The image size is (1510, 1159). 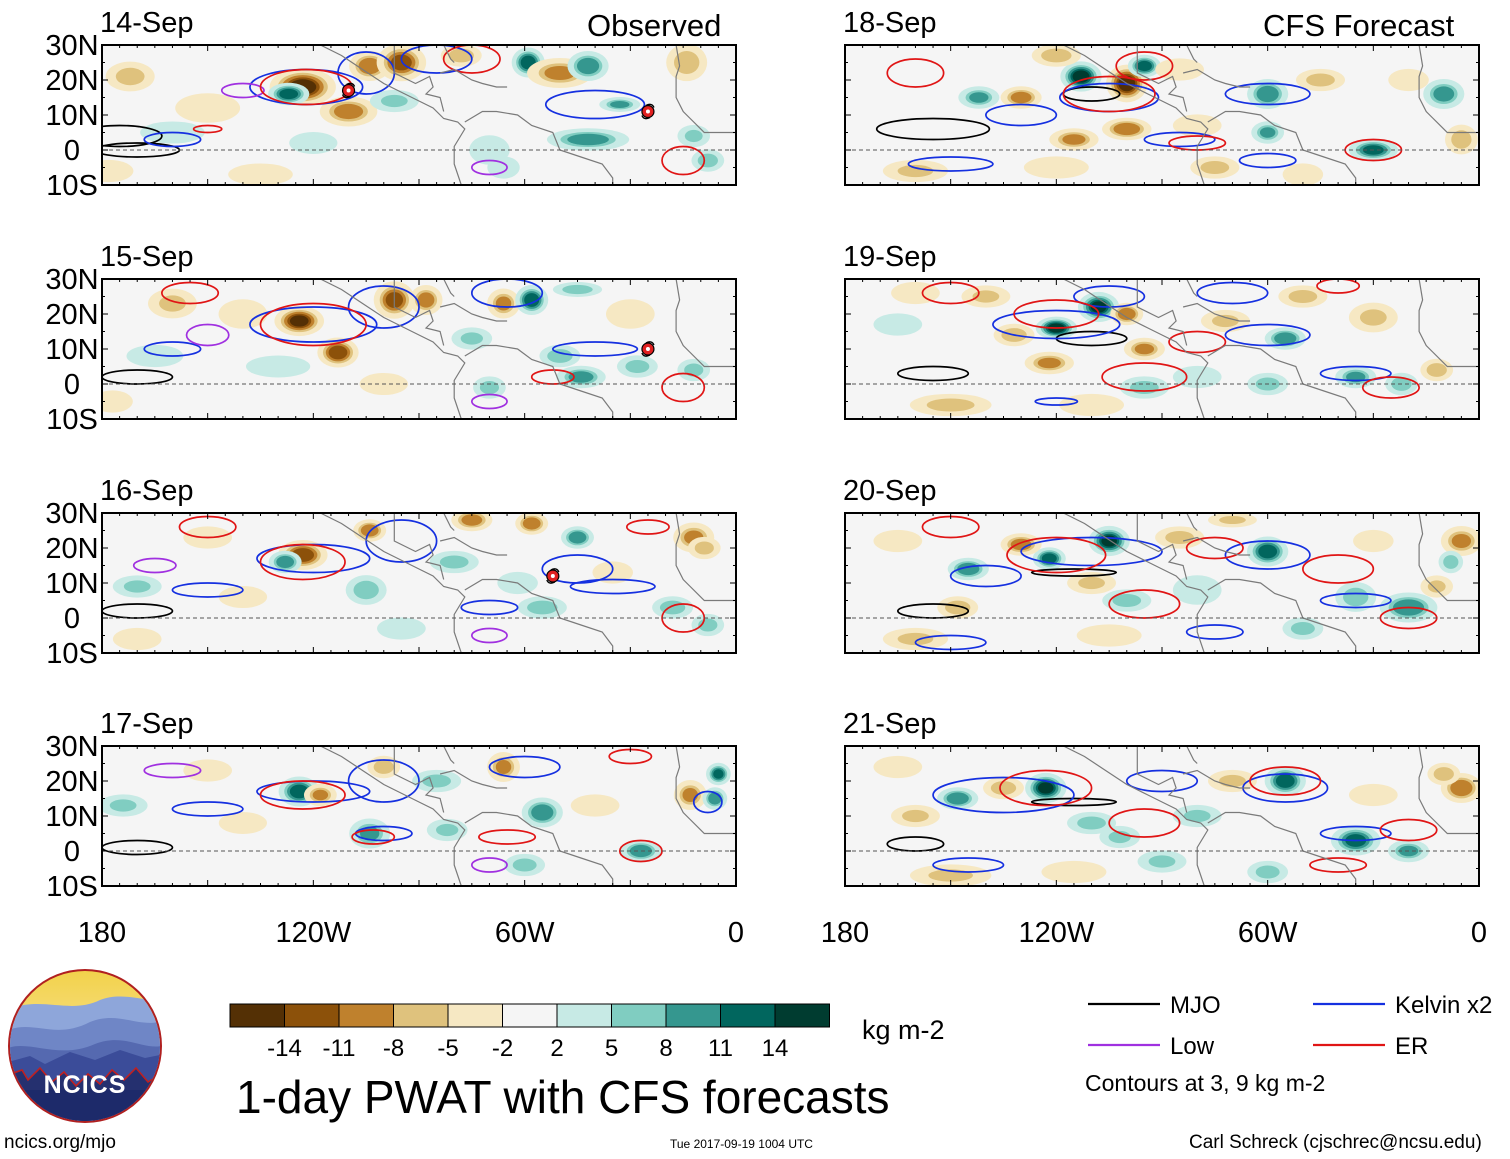 I want to click on y-tick-label: 20N, so click(x=71, y=782).